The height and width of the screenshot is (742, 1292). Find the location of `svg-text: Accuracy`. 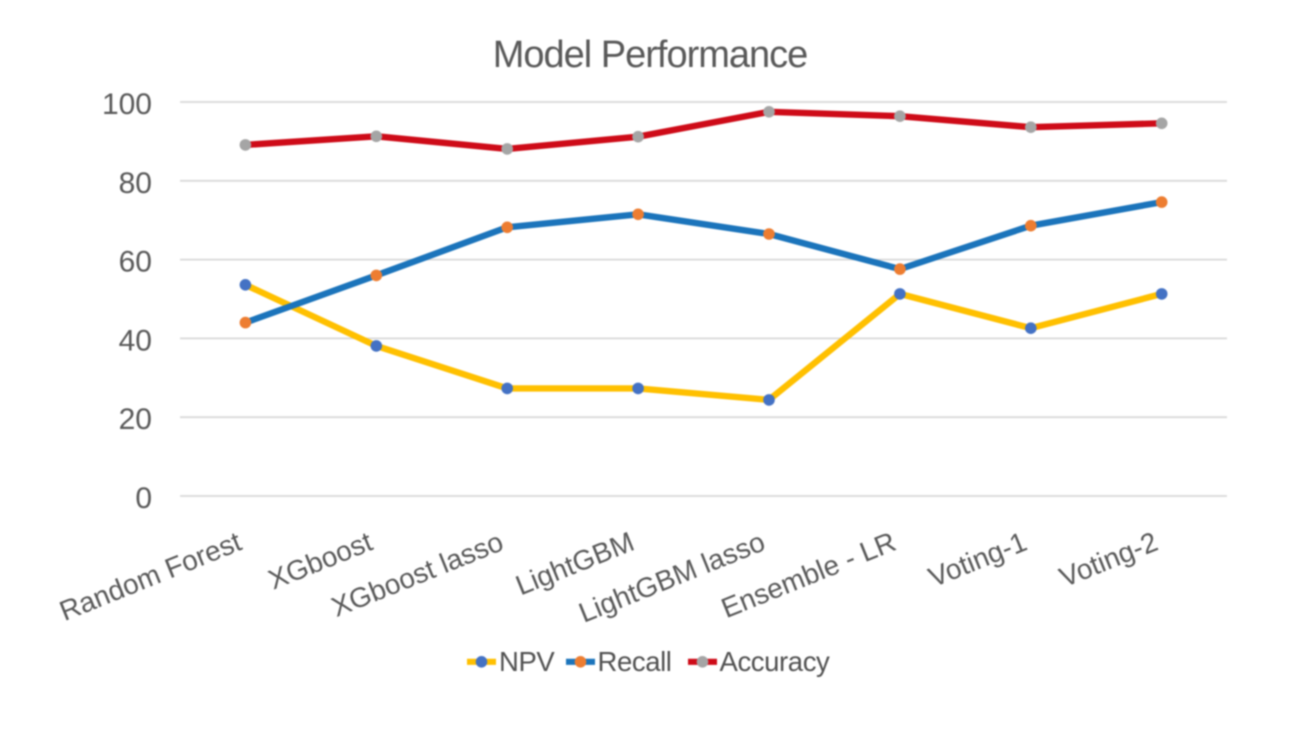

svg-text: Accuracy is located at coordinates (775, 661).